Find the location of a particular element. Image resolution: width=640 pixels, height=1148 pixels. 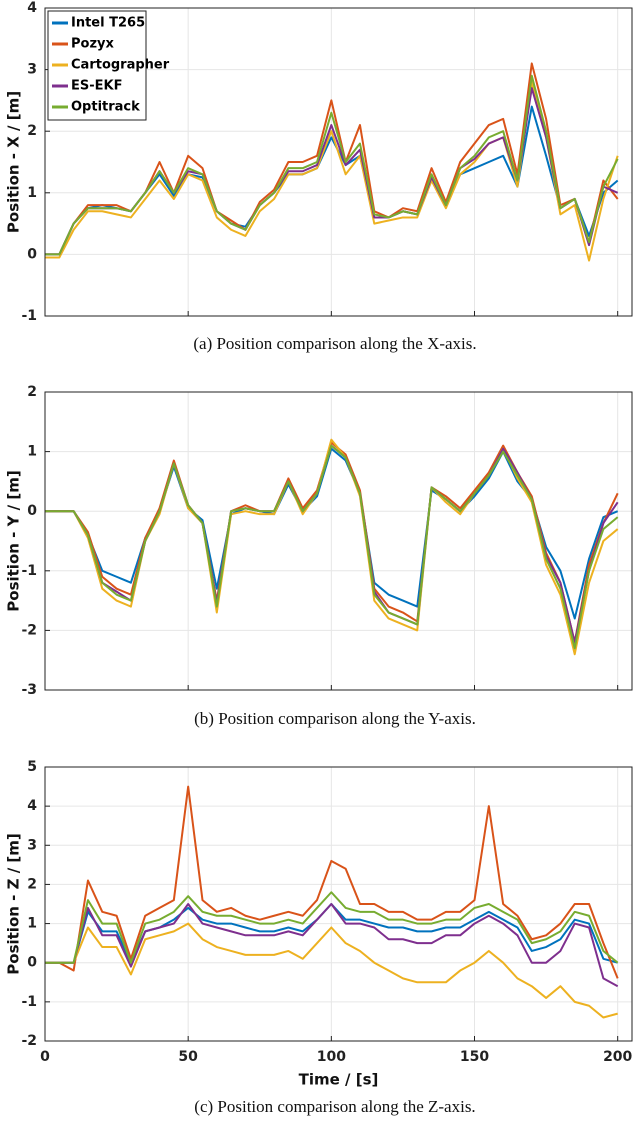

legend-label: Intel T265 is located at coordinates (108, 23).